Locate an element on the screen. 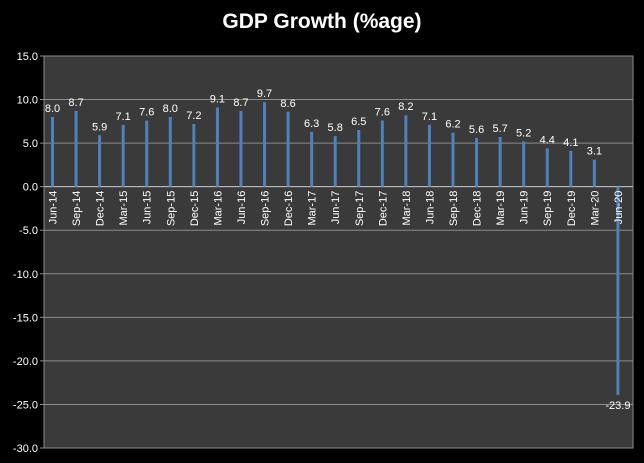 Image resolution: width=644 pixels, height=463 pixels. y-tick-label: -15.0 is located at coordinates (25, 318).